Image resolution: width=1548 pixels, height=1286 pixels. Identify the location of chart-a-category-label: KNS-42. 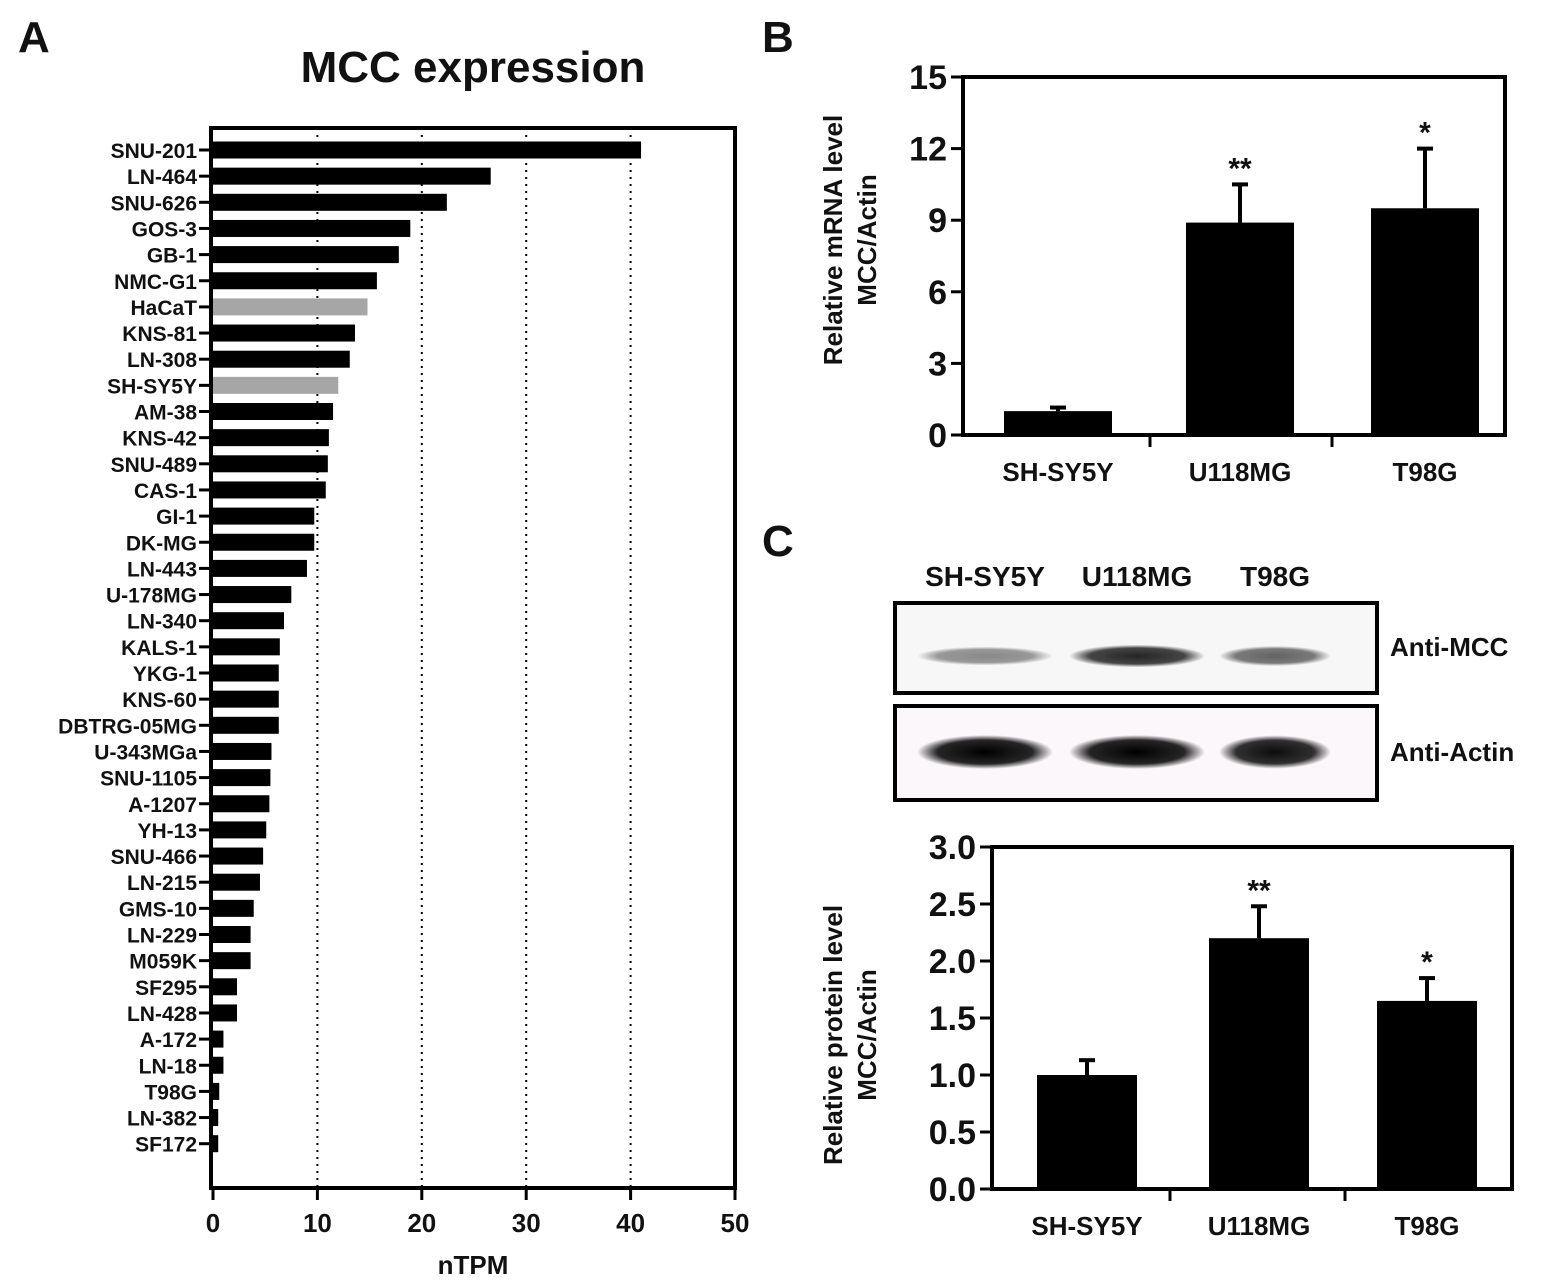
(159, 439).